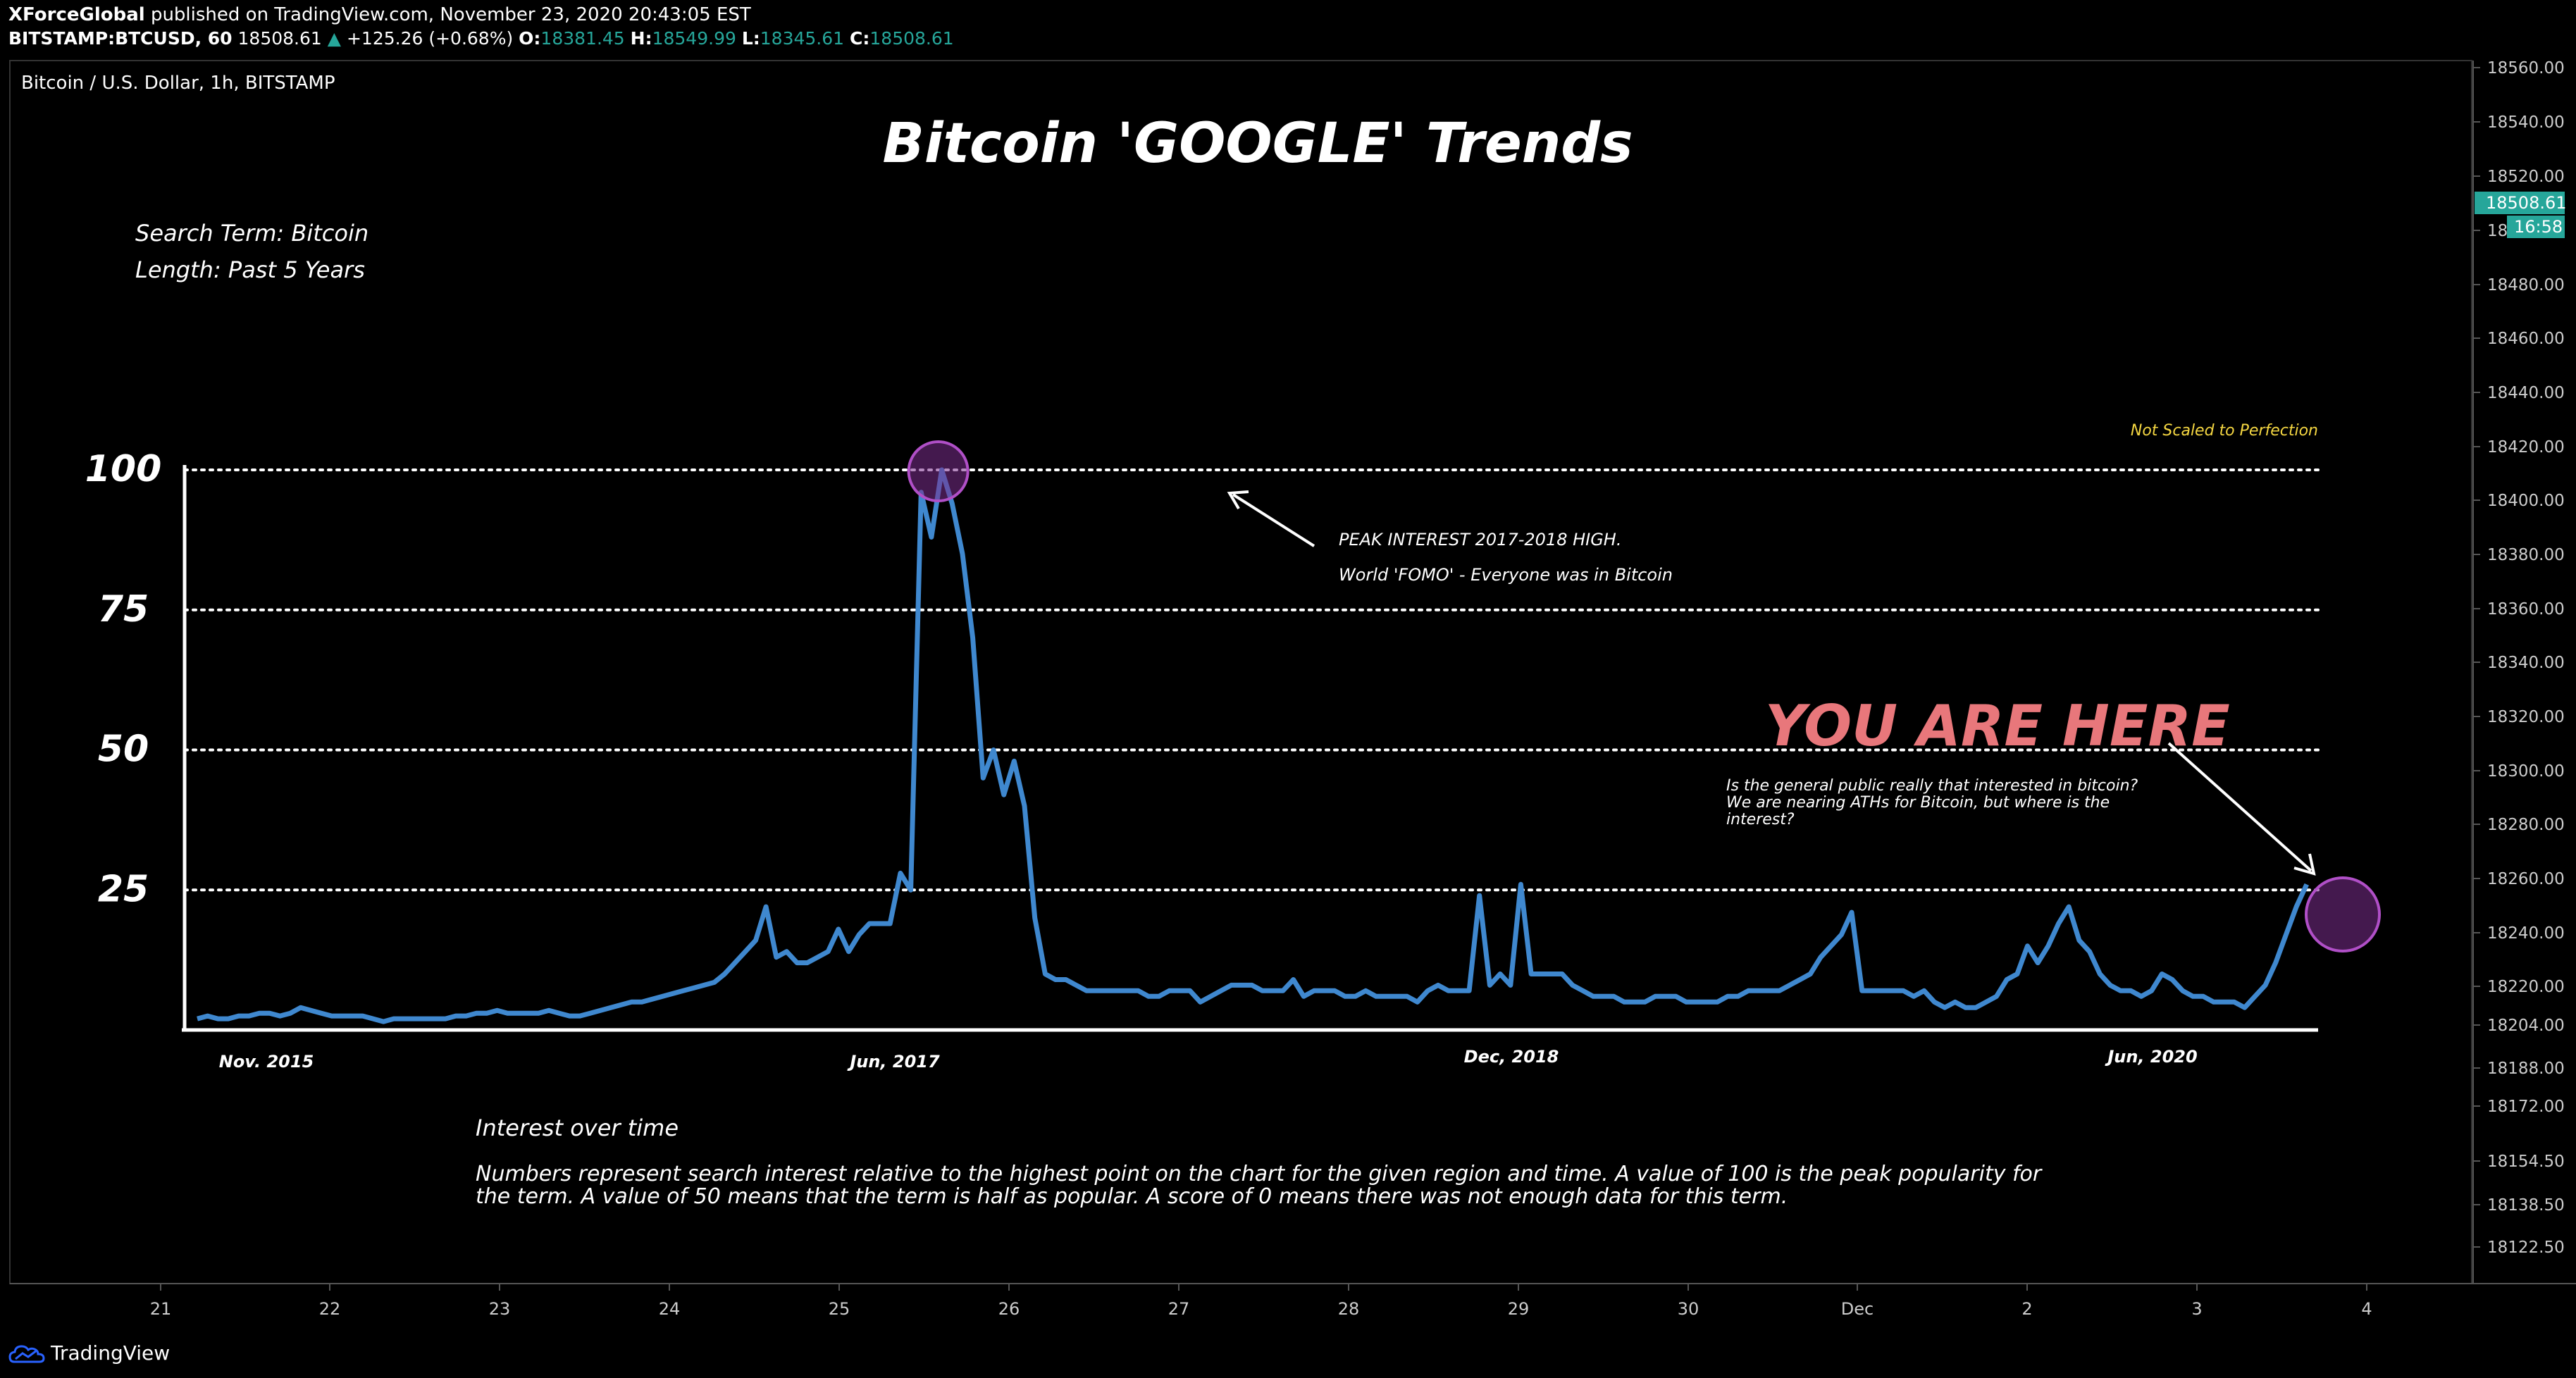 Image resolution: width=2576 pixels, height=1378 pixels. Describe the element at coordinates (2526, 717) in the screenshot. I see `price-axis-tick-label: 18320.00` at that location.